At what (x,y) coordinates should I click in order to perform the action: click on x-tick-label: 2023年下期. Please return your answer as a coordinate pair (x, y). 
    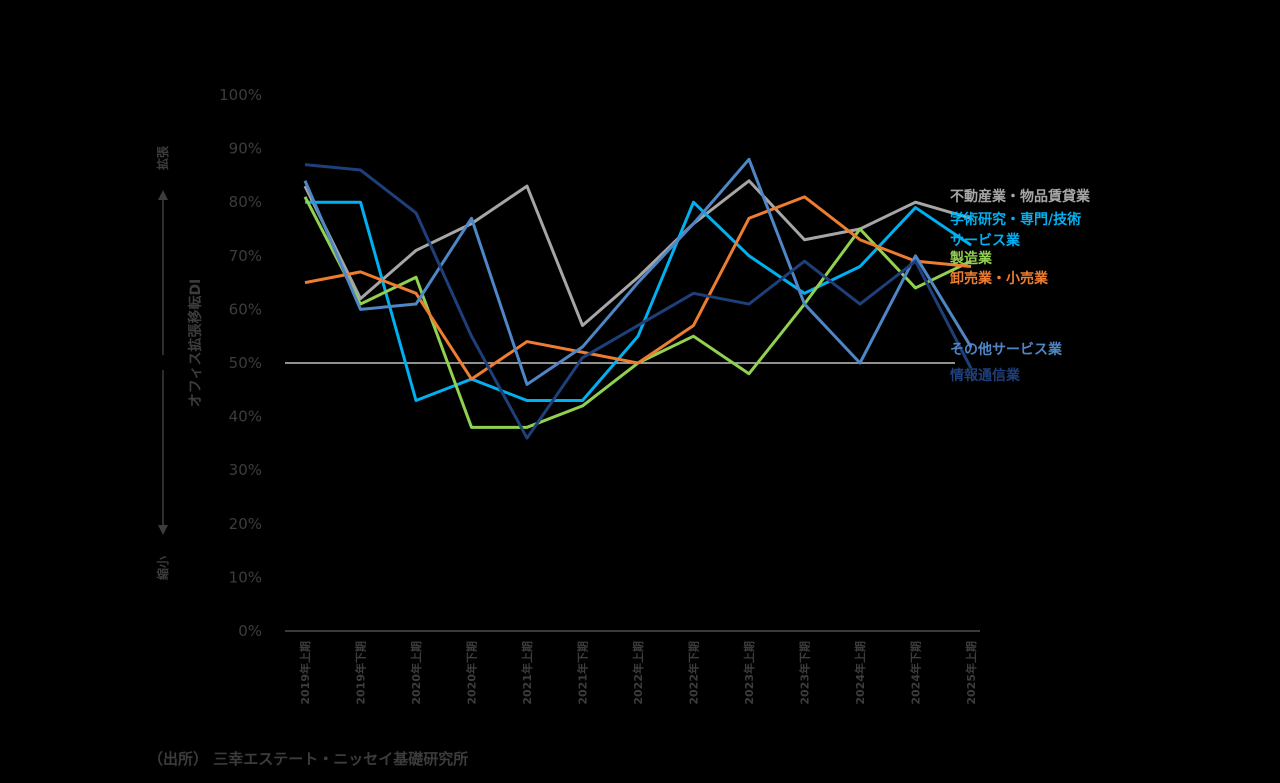
    Looking at the image, I should click on (805, 673).